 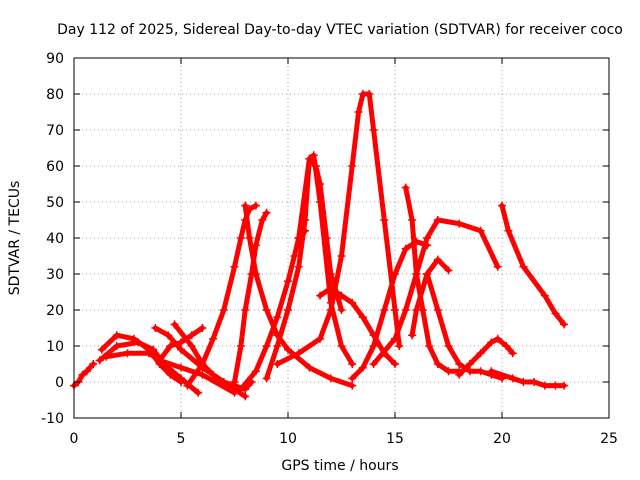 What do you see at coordinates (288, 439) in the screenshot?
I see `x-tick-label: 10` at bounding box center [288, 439].